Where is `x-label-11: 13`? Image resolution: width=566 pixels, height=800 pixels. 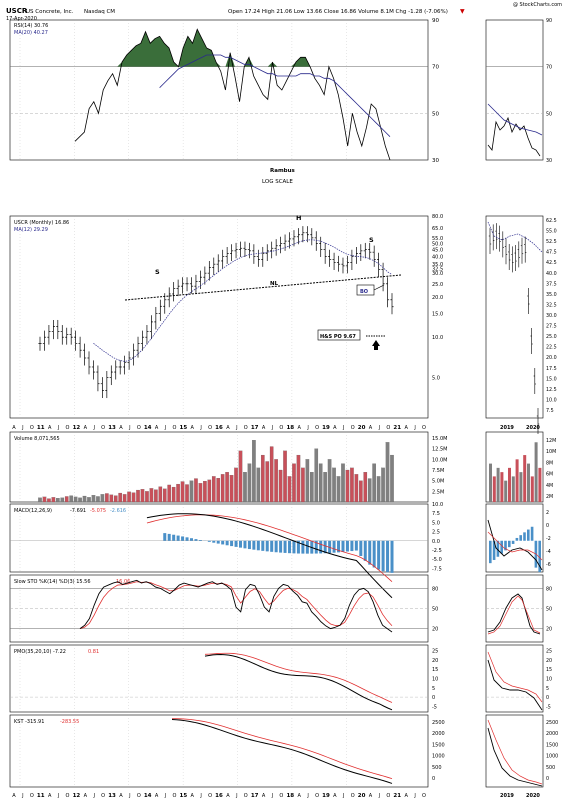
x-label-11: 13 is located at coordinates (112, 428).